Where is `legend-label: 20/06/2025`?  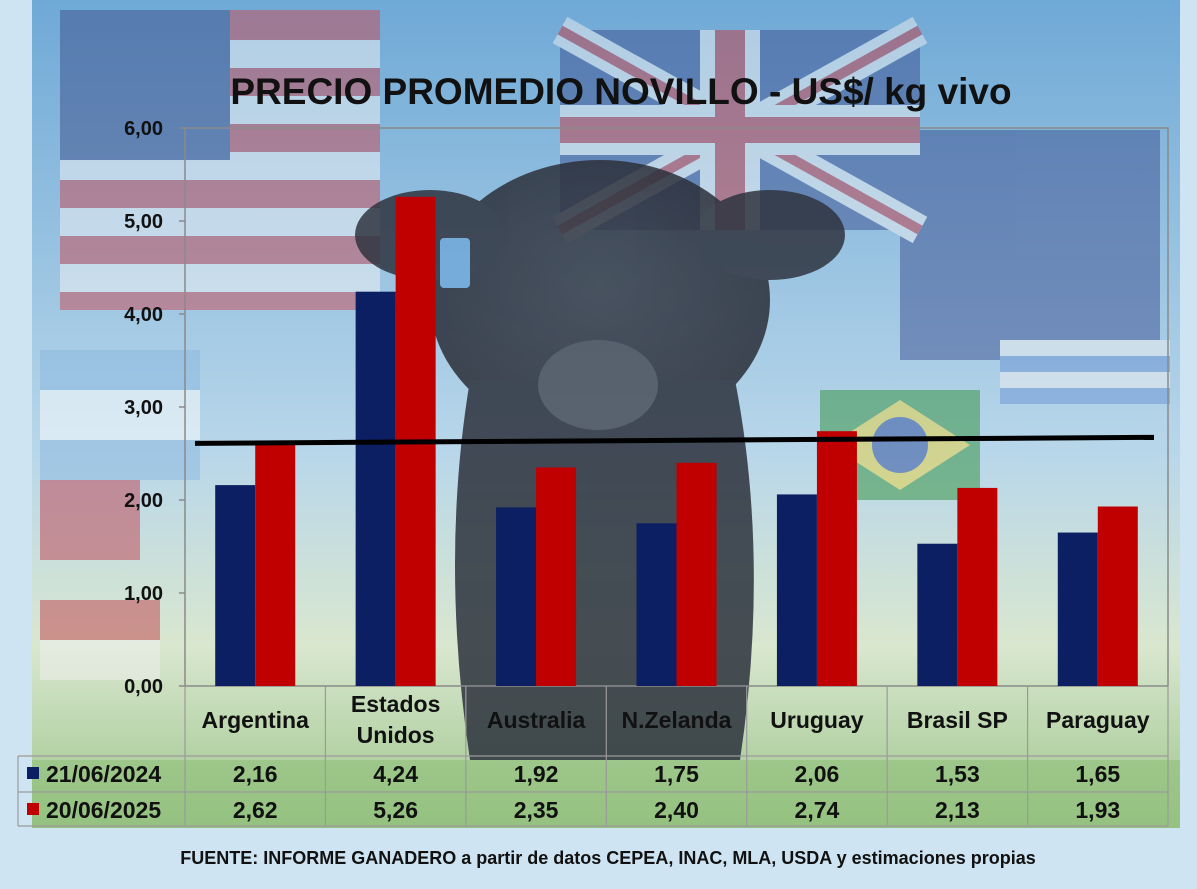 legend-label: 20/06/2025 is located at coordinates (103, 810).